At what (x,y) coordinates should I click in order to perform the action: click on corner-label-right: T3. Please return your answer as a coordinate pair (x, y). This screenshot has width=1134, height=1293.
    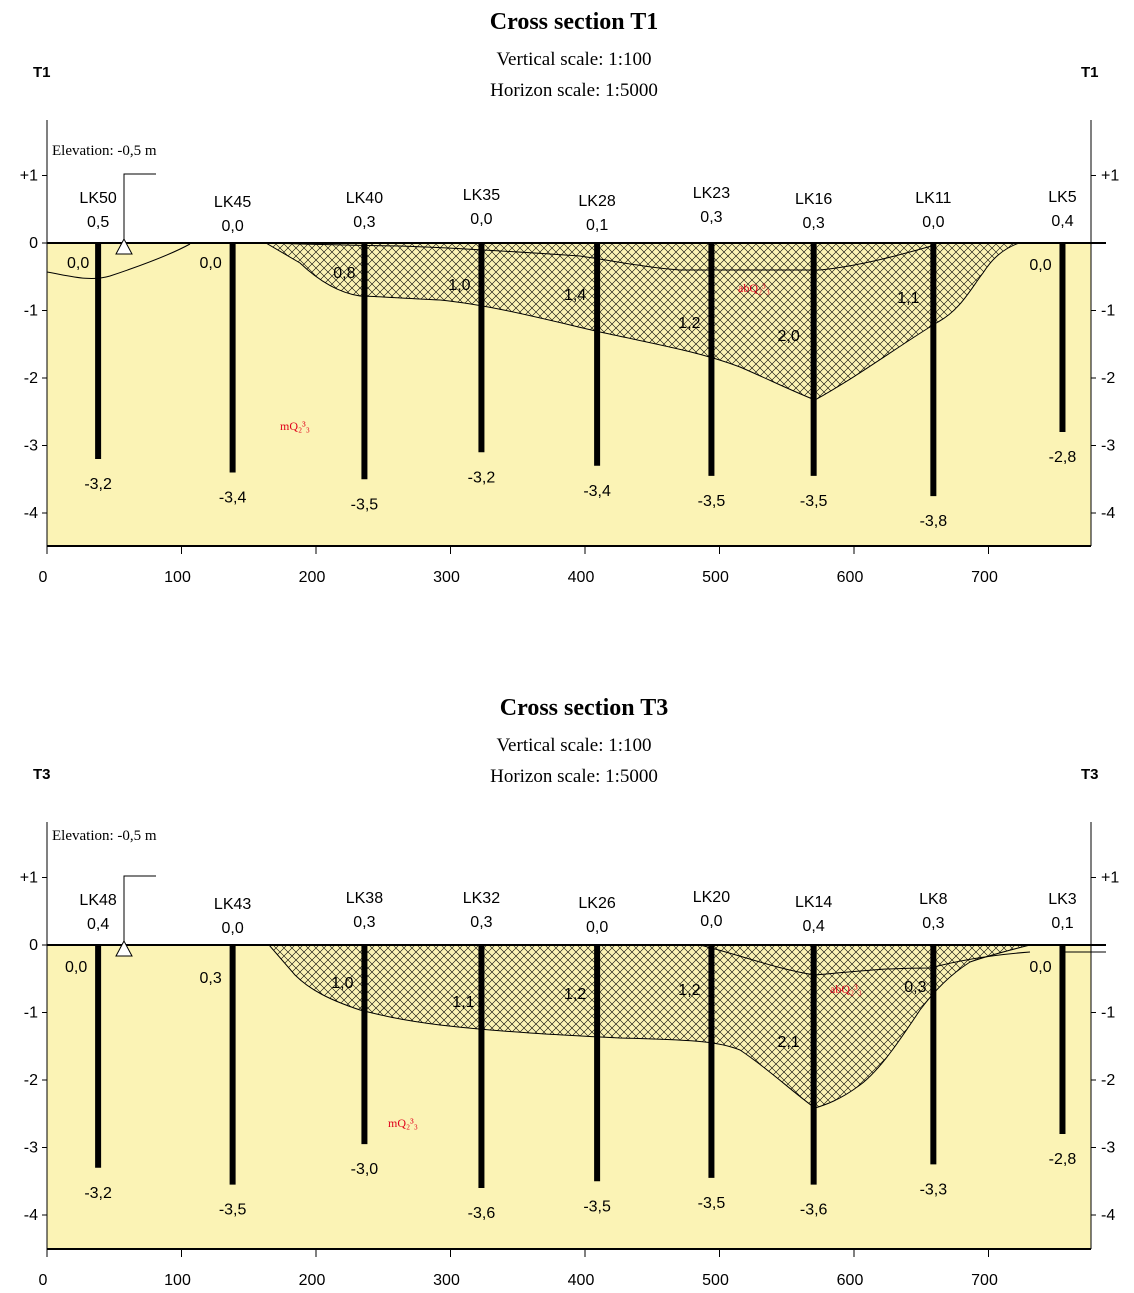
    Looking at the image, I should click on (1090, 774).